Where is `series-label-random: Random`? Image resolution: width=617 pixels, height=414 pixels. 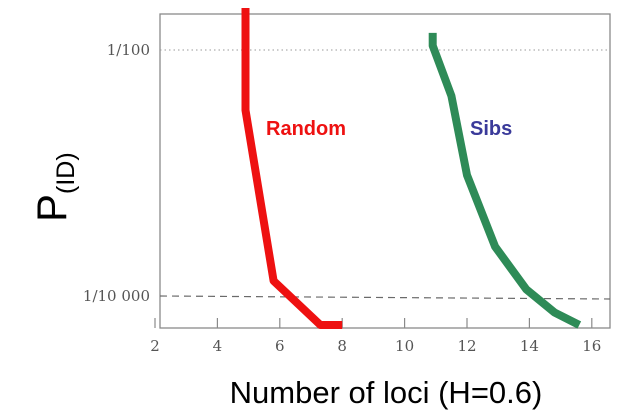
series-label-random: Random is located at coordinates (306, 129).